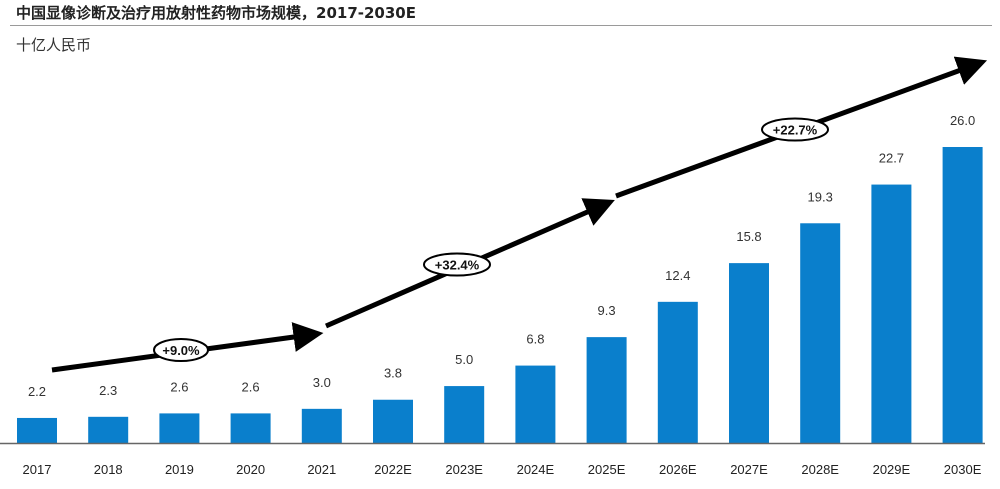  I want to click on cagr-label-3: +22.7%, so click(795, 130).